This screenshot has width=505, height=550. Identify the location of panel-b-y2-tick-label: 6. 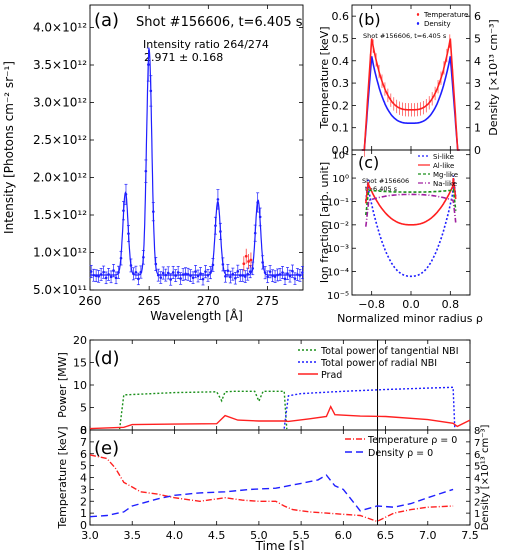
(477, 16).